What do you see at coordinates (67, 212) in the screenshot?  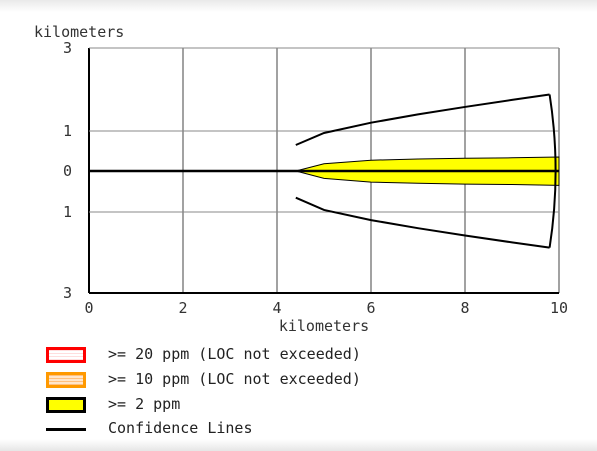 I see `y-tick-label-3: 1` at bounding box center [67, 212].